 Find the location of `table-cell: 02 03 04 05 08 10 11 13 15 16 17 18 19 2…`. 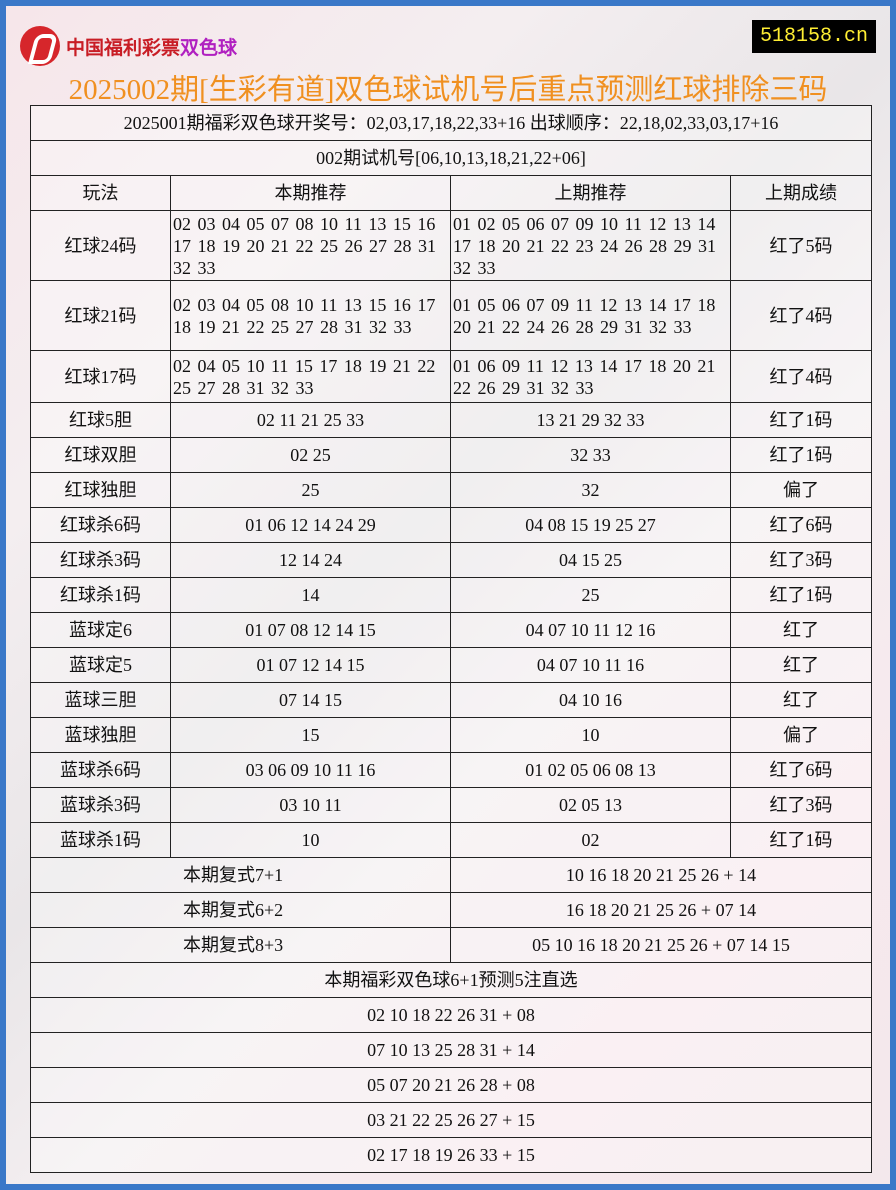

table-cell: 02 03 04 05 08 10 11 13 15 16 17 18 19 2… is located at coordinates (310, 315).